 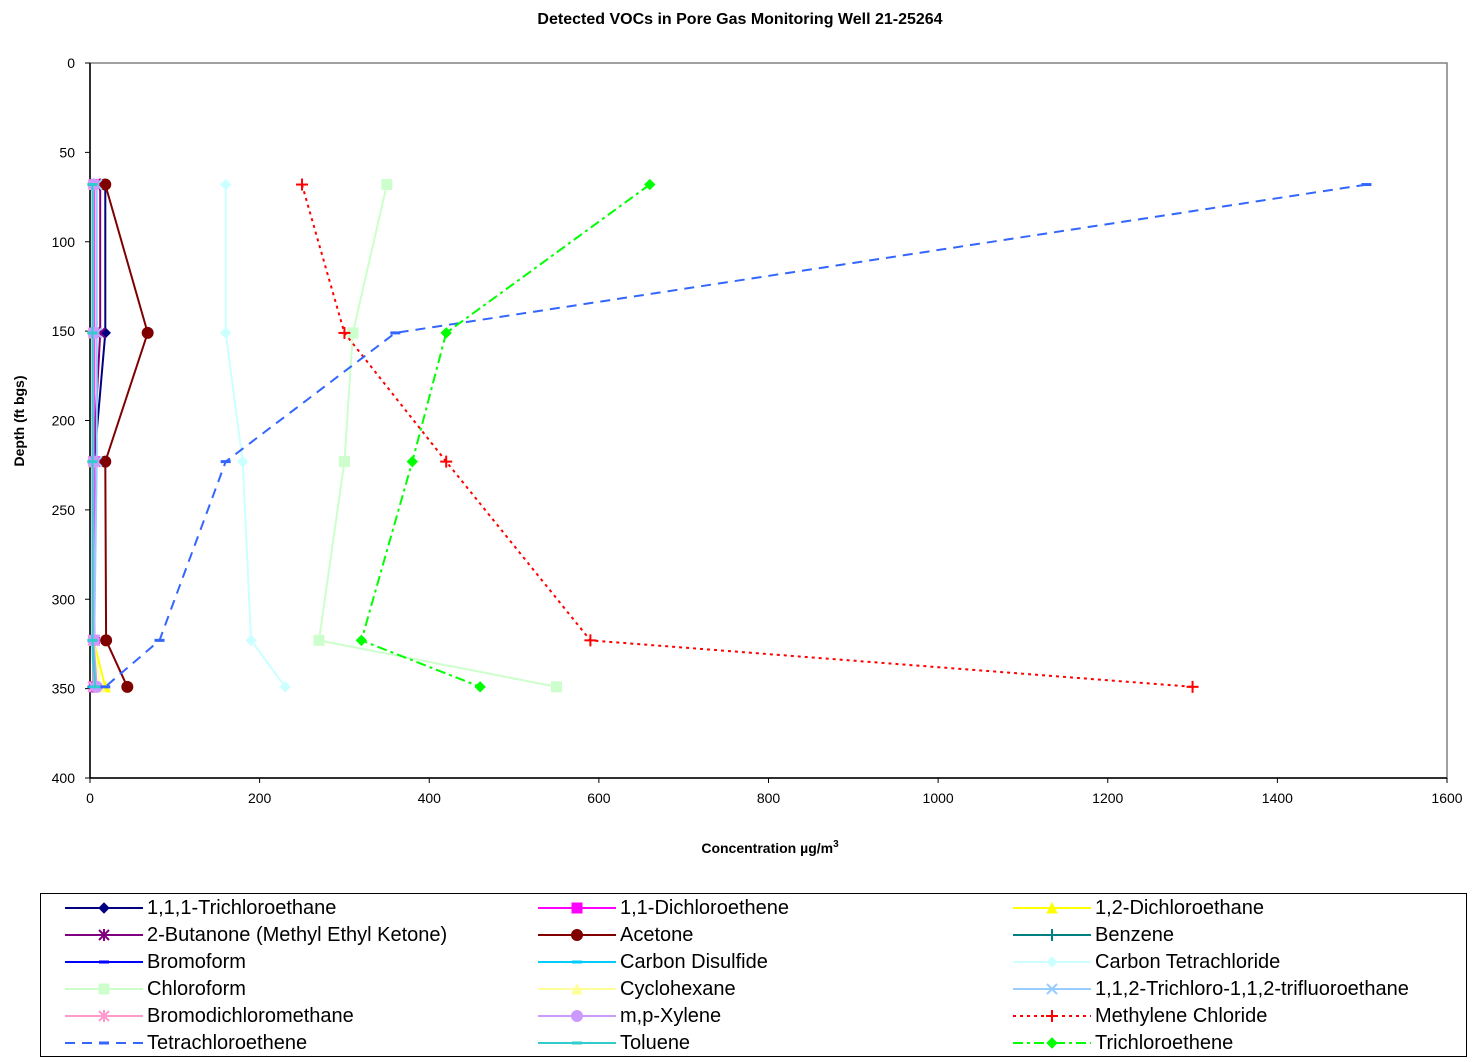 What do you see at coordinates (196, 988) in the screenshot?
I see `legend-label: Chloroform` at bounding box center [196, 988].